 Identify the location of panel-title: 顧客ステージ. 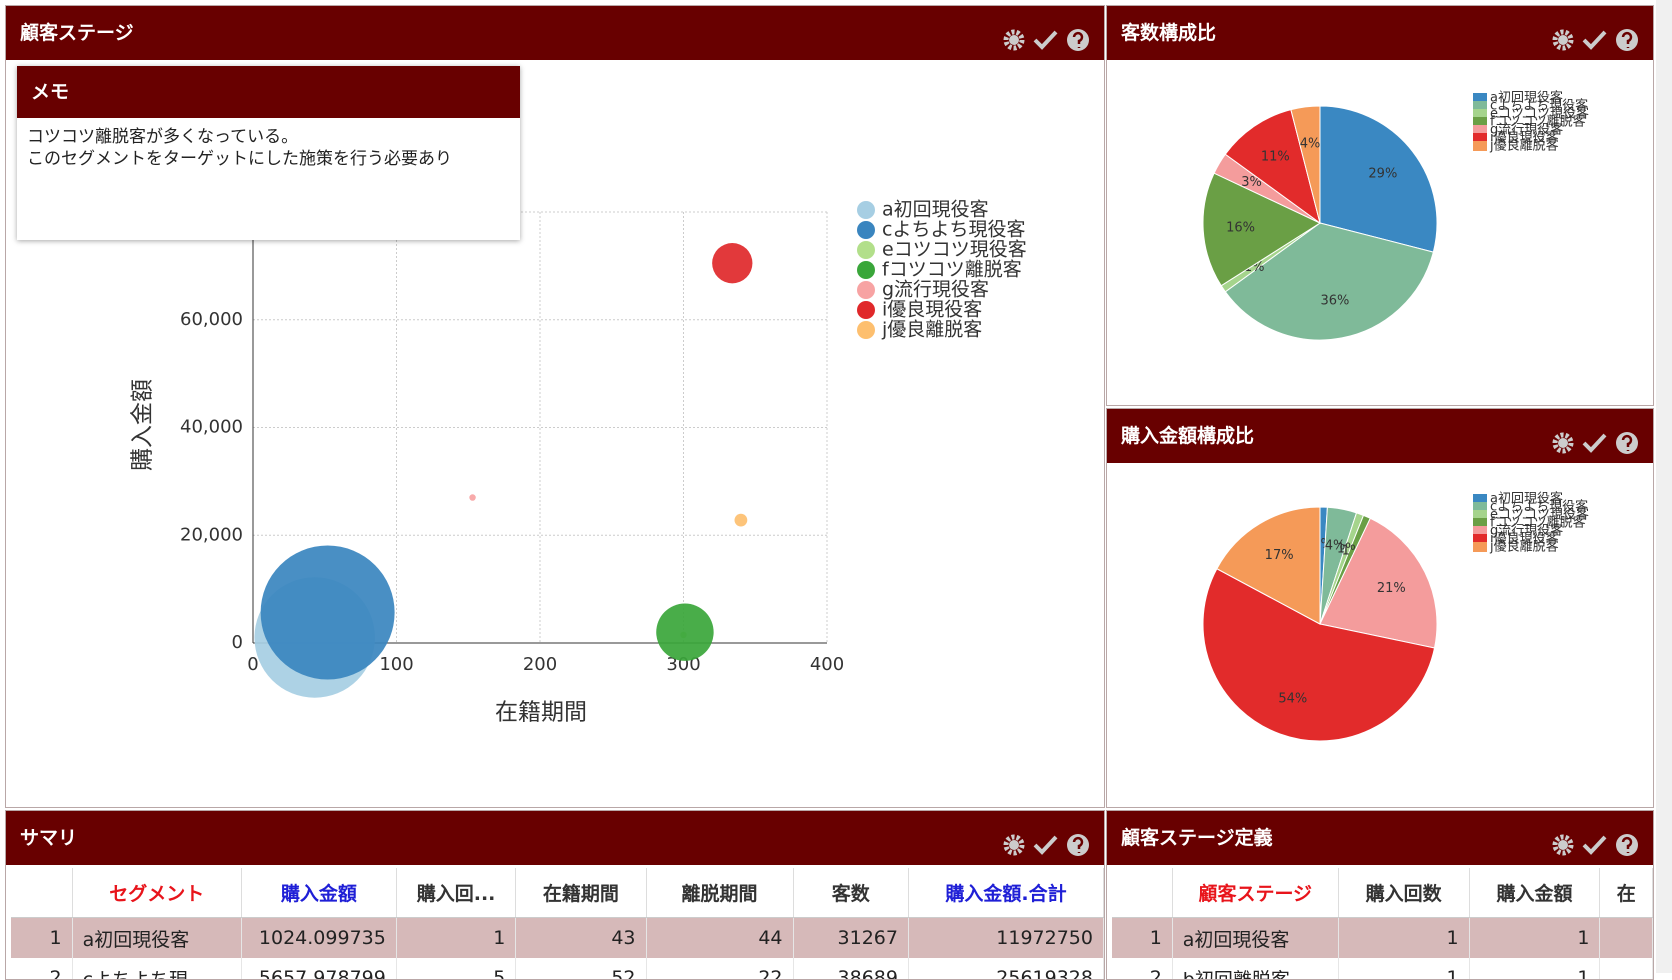
(77, 33).